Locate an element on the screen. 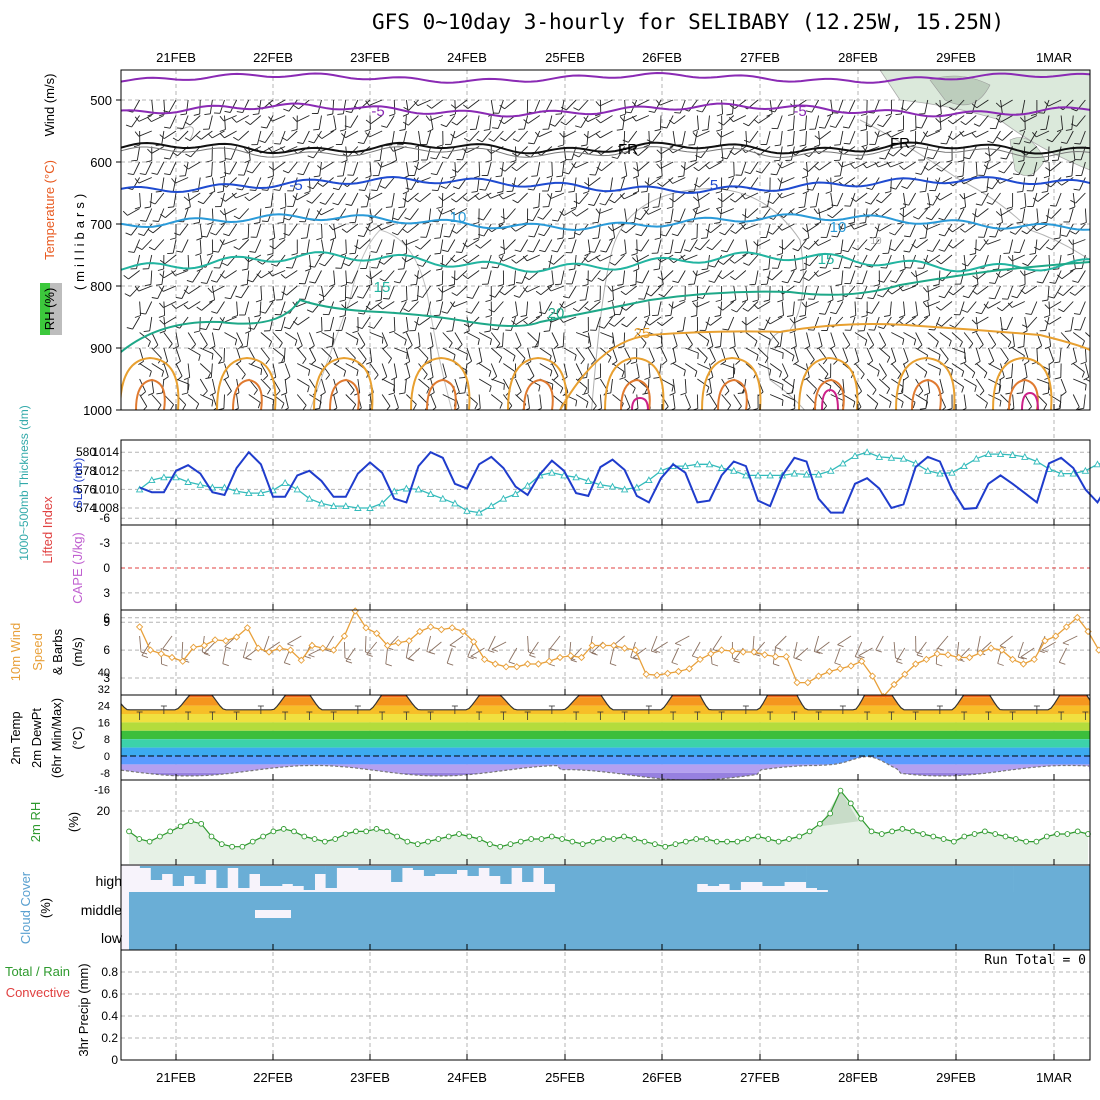 The image size is (1100, 1100). temp-tick: -8 is located at coordinates (105, 774).